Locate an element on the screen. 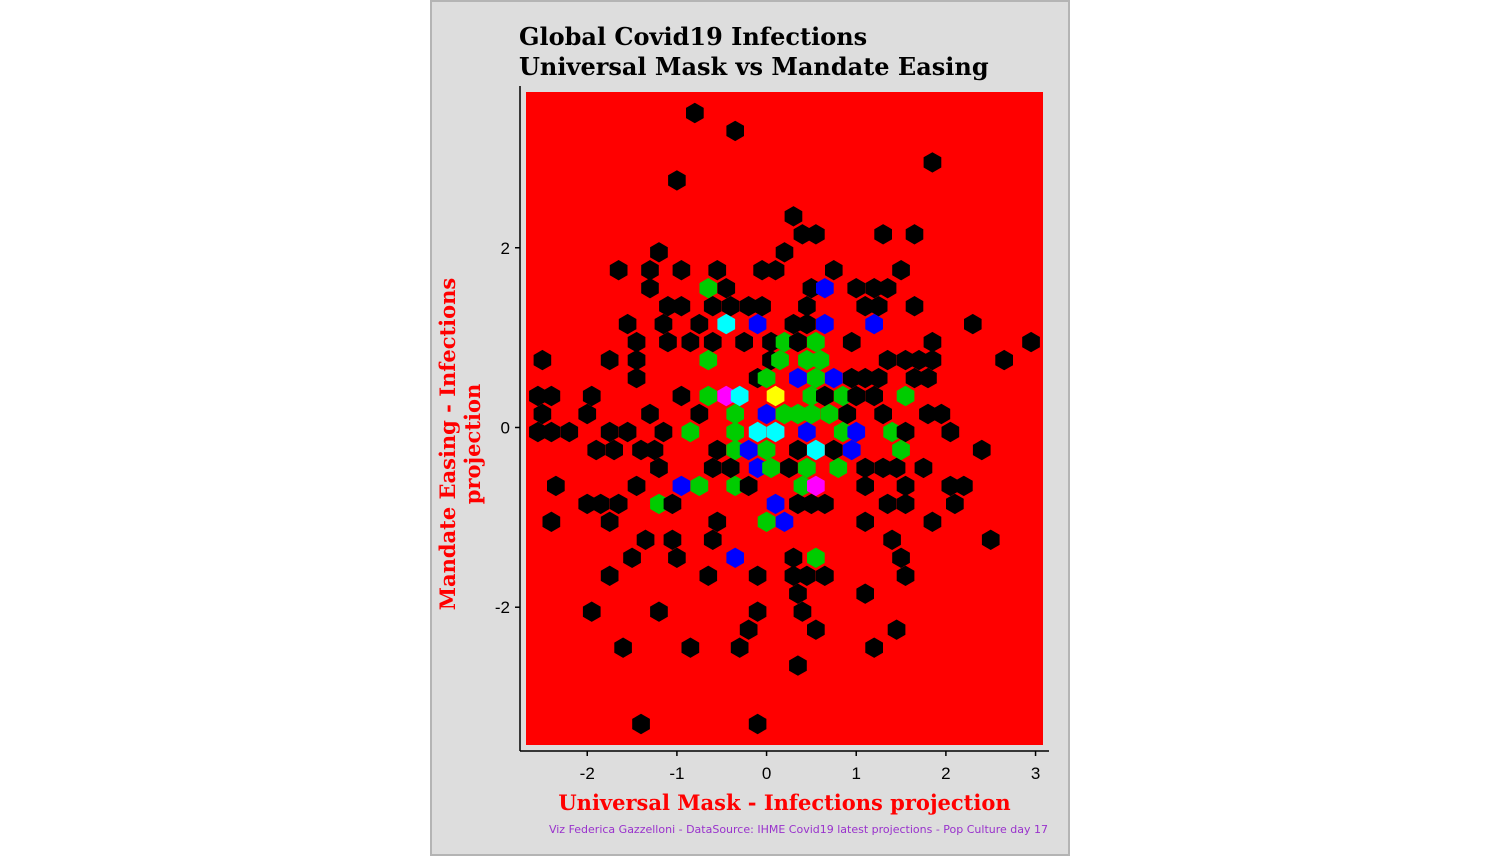 The image size is (1500, 857). x-tick-label: -1 is located at coordinates (676, 773).